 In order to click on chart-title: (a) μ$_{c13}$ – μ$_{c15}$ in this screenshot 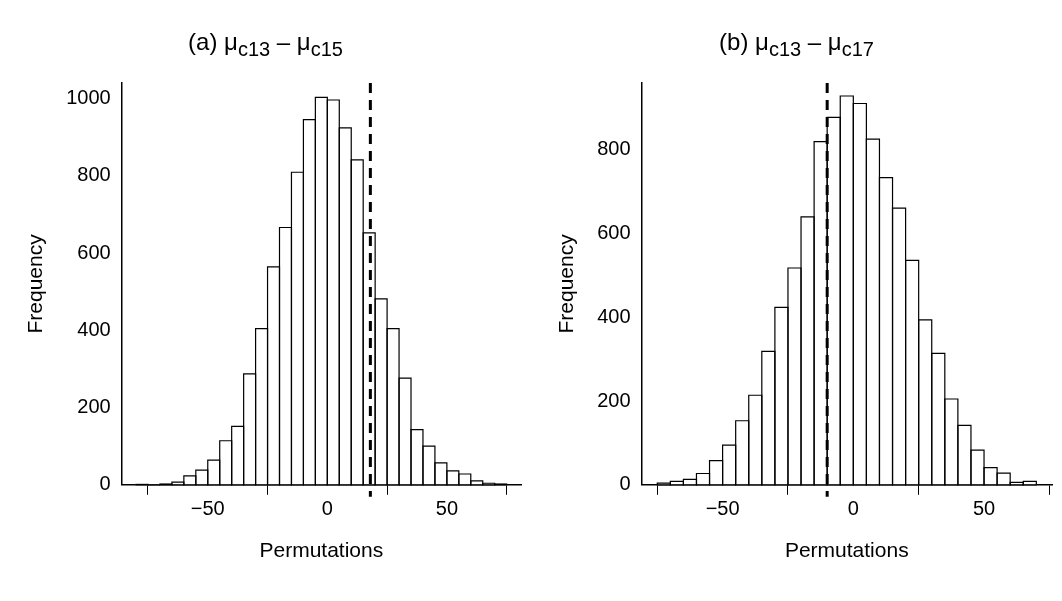, I will do `click(265, 45)`.